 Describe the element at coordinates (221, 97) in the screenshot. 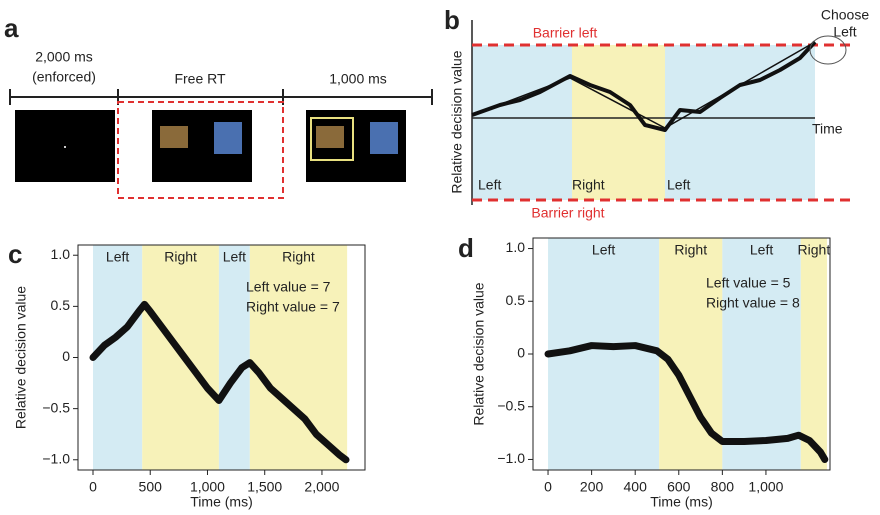

I see `timeline` at that location.